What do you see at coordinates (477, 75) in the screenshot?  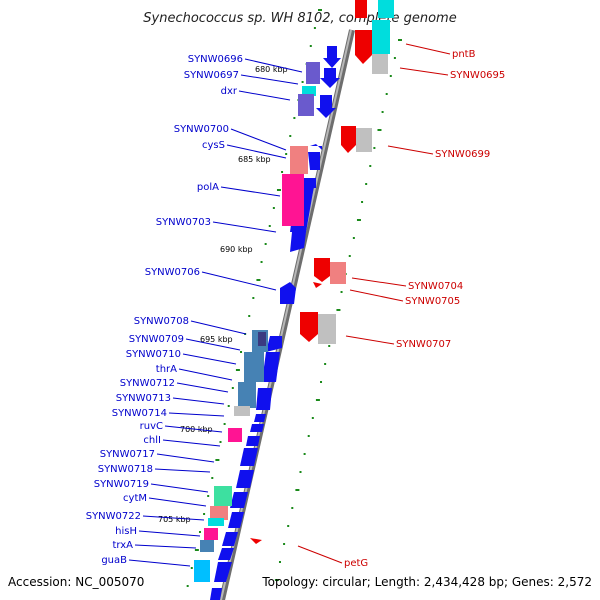 I see `gene-label-synw0695: SYNW0695` at bounding box center [477, 75].